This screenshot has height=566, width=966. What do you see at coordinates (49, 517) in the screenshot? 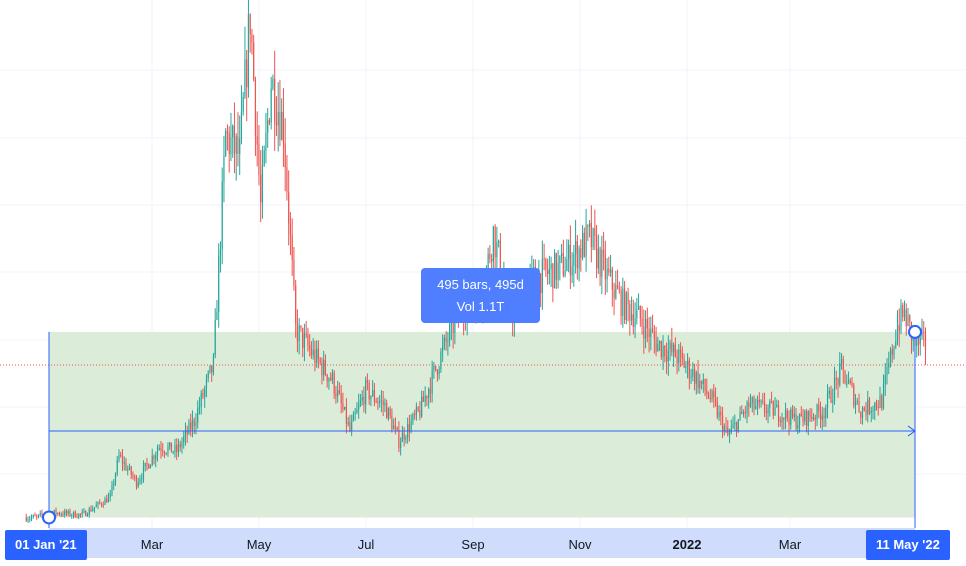
I see `range-start-handle` at bounding box center [49, 517].